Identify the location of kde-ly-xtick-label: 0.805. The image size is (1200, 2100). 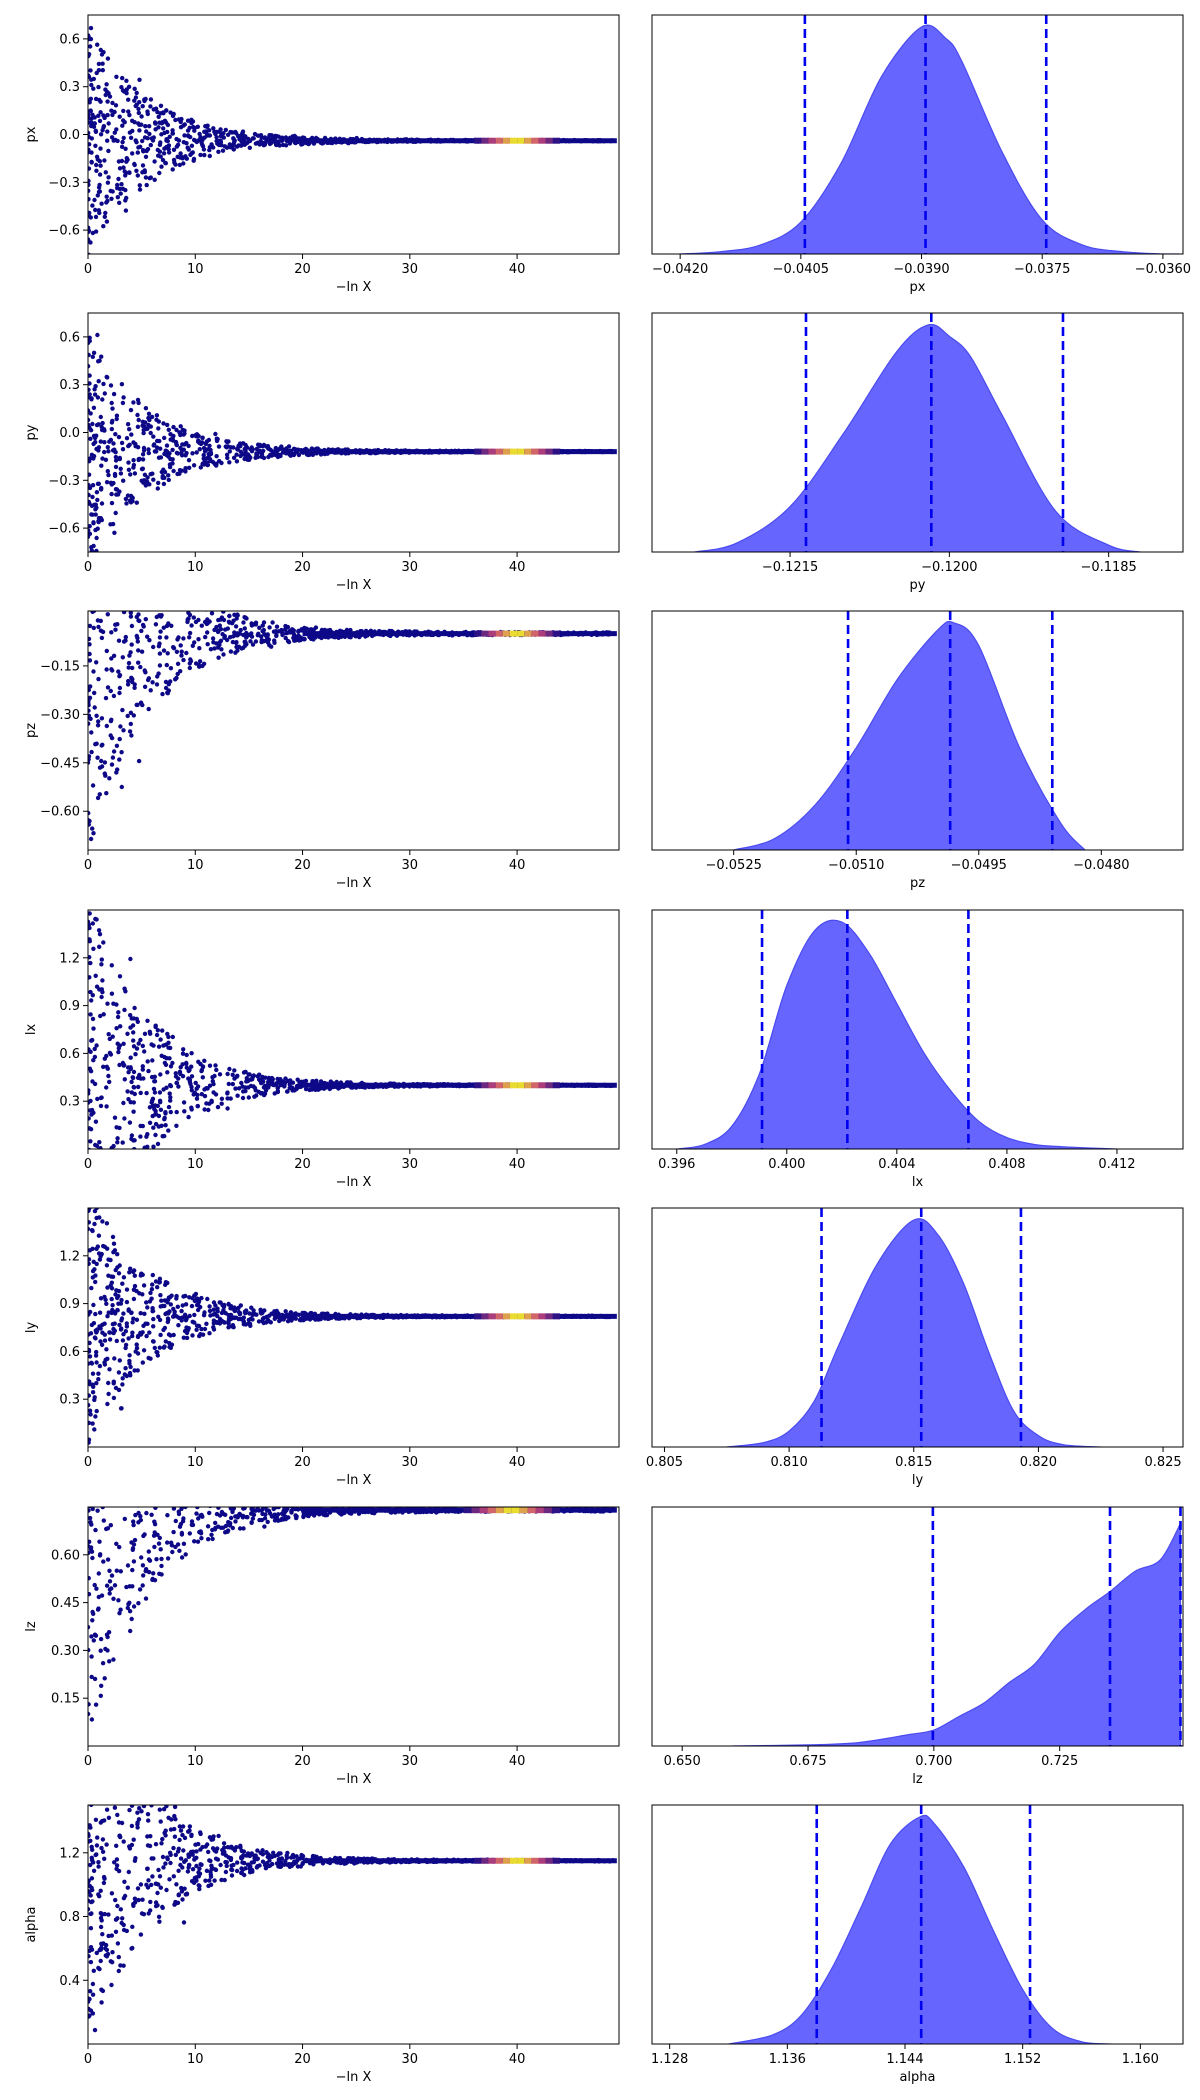
(664, 1462).